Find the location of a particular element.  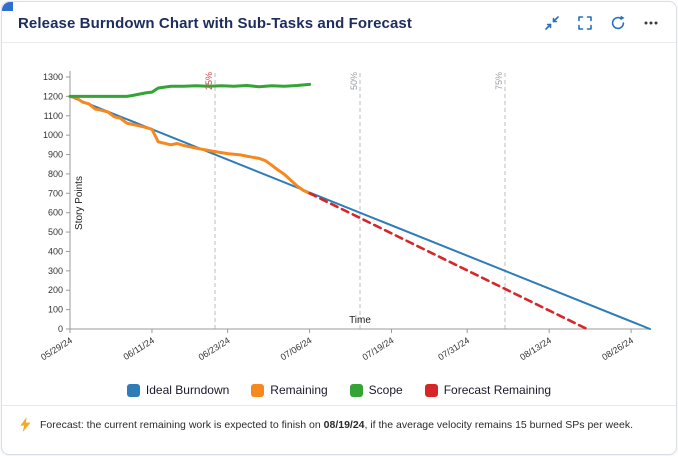

legend-item: Ideal Burndown is located at coordinates (178, 390).